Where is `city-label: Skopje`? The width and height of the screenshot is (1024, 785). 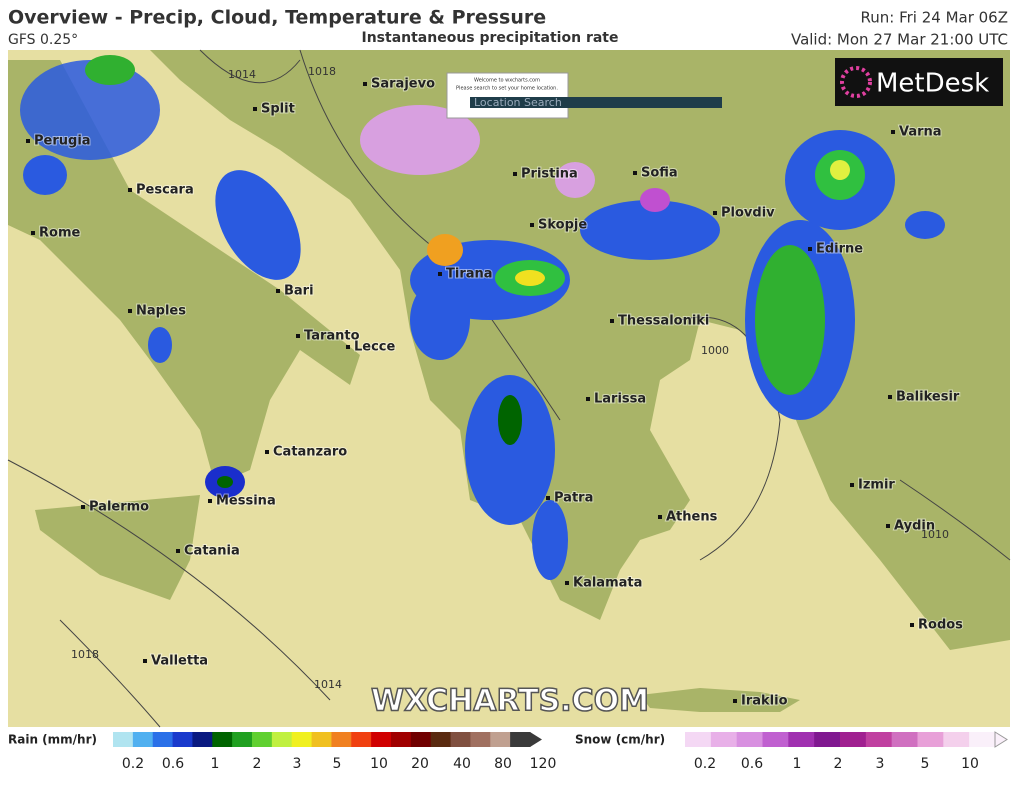 city-label: Skopje is located at coordinates (562, 225).